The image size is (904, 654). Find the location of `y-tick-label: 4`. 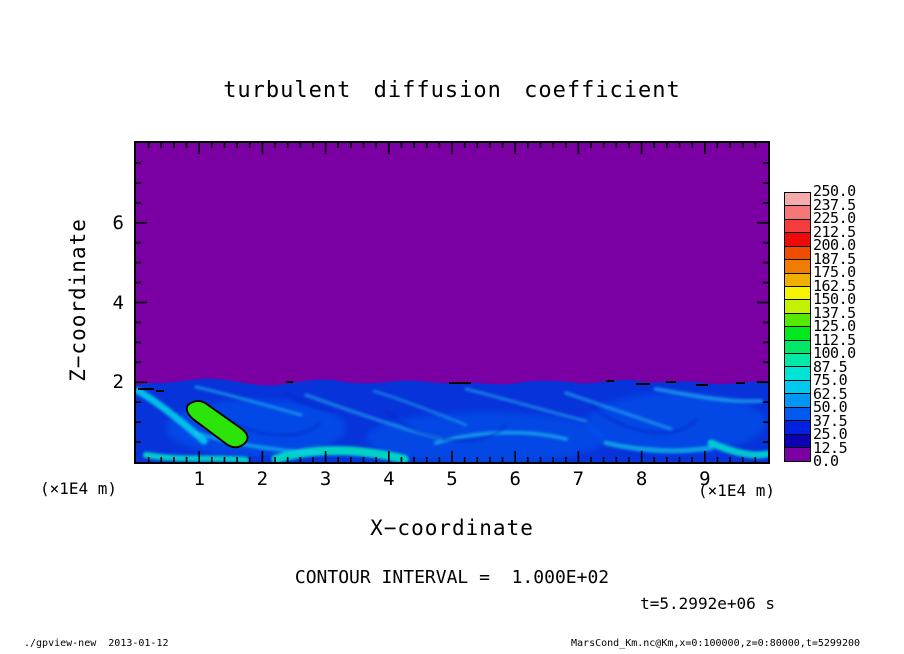

y-tick-label: 4 is located at coordinates (118, 302).